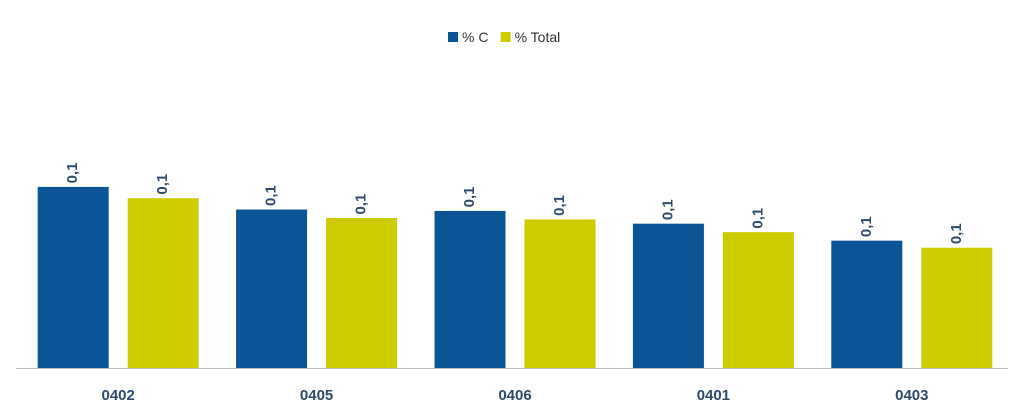 The width and height of the screenshot is (1020, 404). I want to click on x-tick-labels: 0402 0405 0406 0401 0403, so click(515, 395).